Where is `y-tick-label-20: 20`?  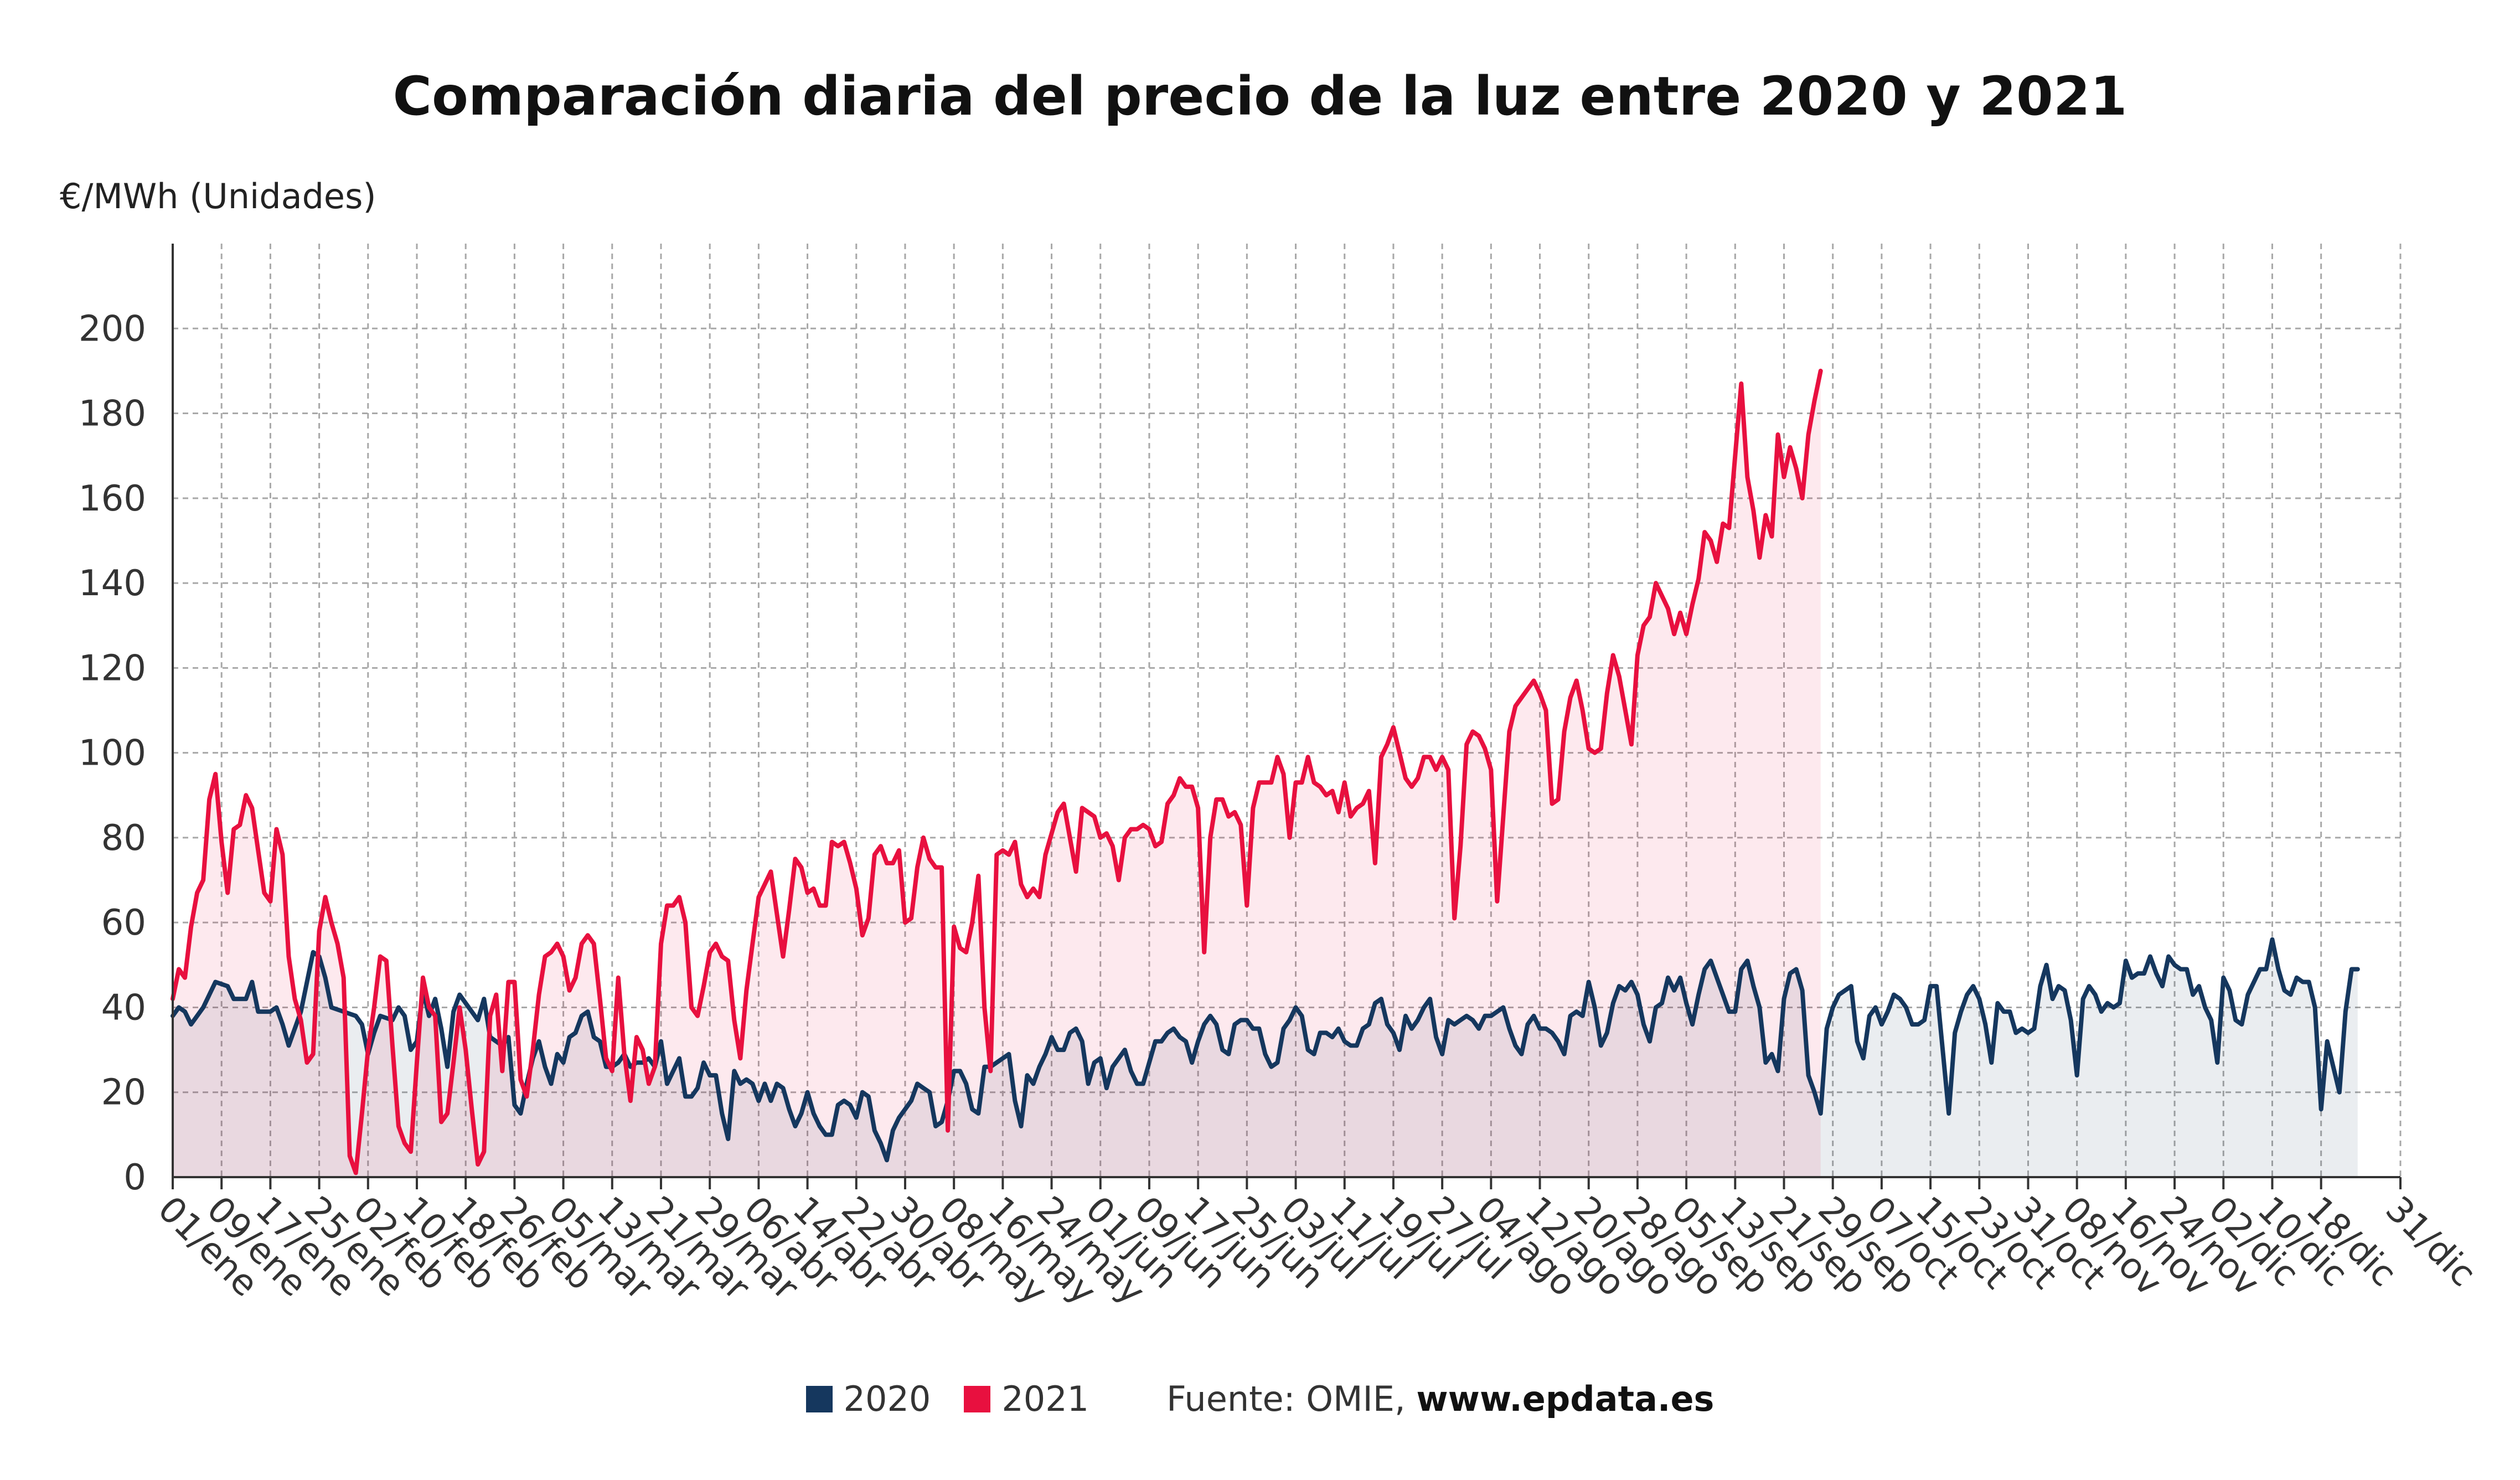
y-tick-label-20: 20 is located at coordinates (123, 1092).